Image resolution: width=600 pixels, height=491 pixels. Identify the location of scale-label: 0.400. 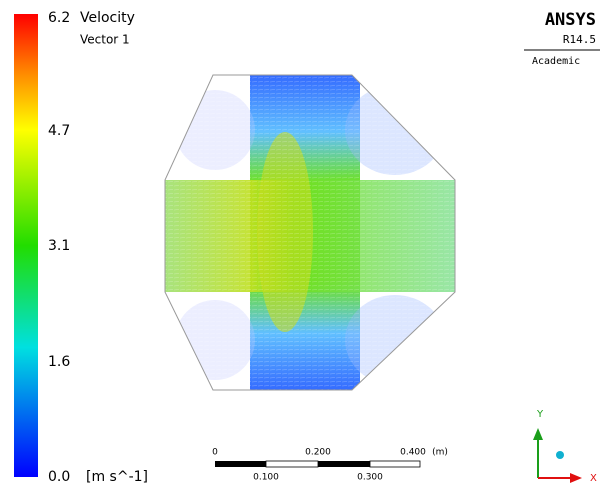
(413, 453).